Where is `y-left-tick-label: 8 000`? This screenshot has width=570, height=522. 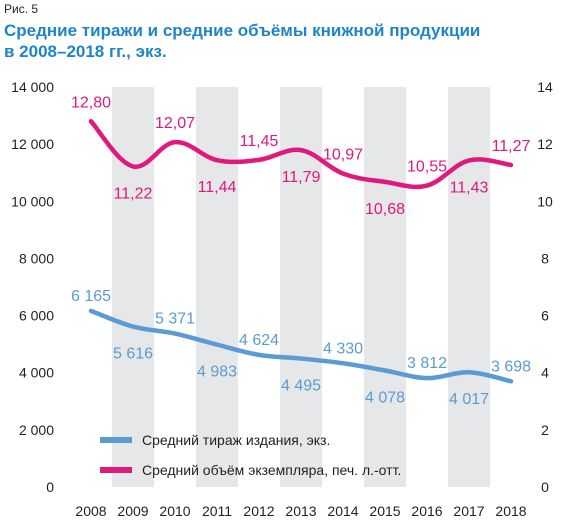 y-left-tick-label: 8 000 is located at coordinates (36, 258).